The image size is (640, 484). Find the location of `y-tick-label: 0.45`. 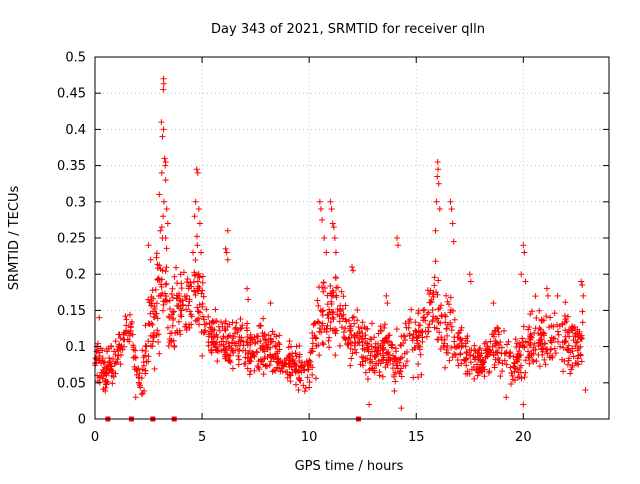

y-tick-label: 0.45 is located at coordinates (71, 94).